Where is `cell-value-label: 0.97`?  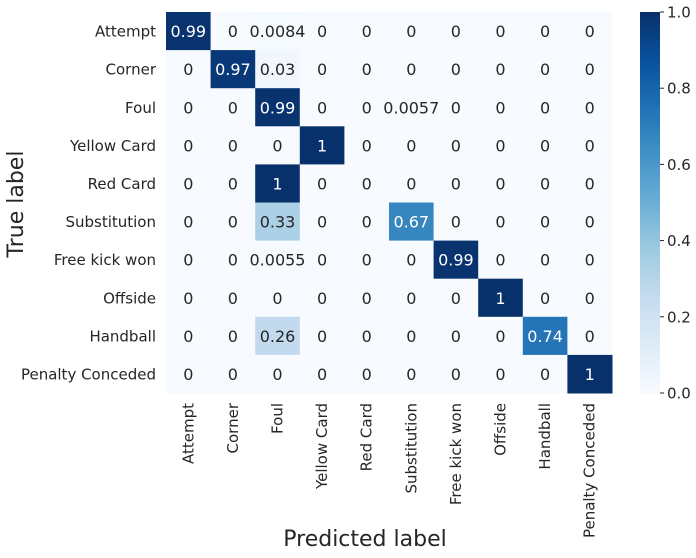
cell-value-label: 0.97 is located at coordinates (233, 69).